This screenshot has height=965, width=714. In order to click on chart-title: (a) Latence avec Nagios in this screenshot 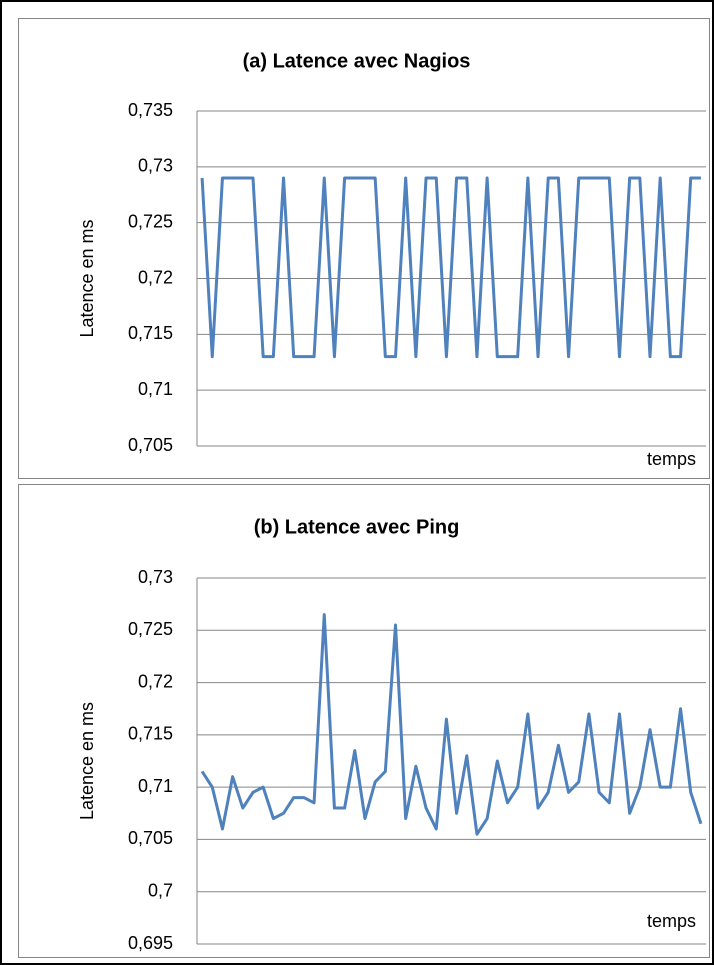, I will do `click(357, 61)`.